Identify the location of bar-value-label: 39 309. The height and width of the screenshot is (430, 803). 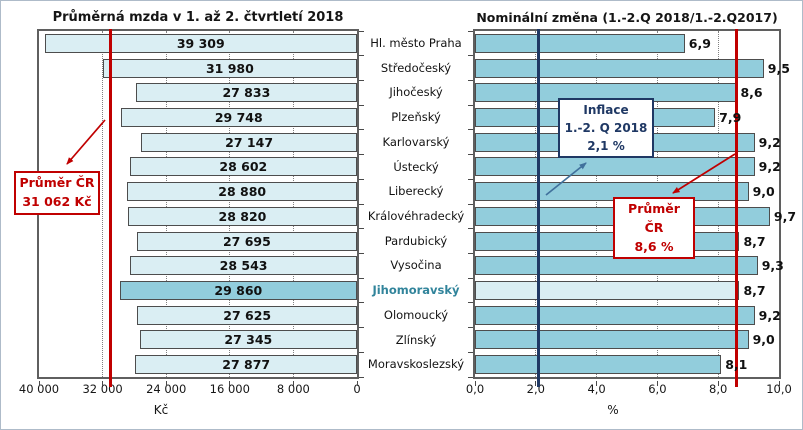
(200, 43).